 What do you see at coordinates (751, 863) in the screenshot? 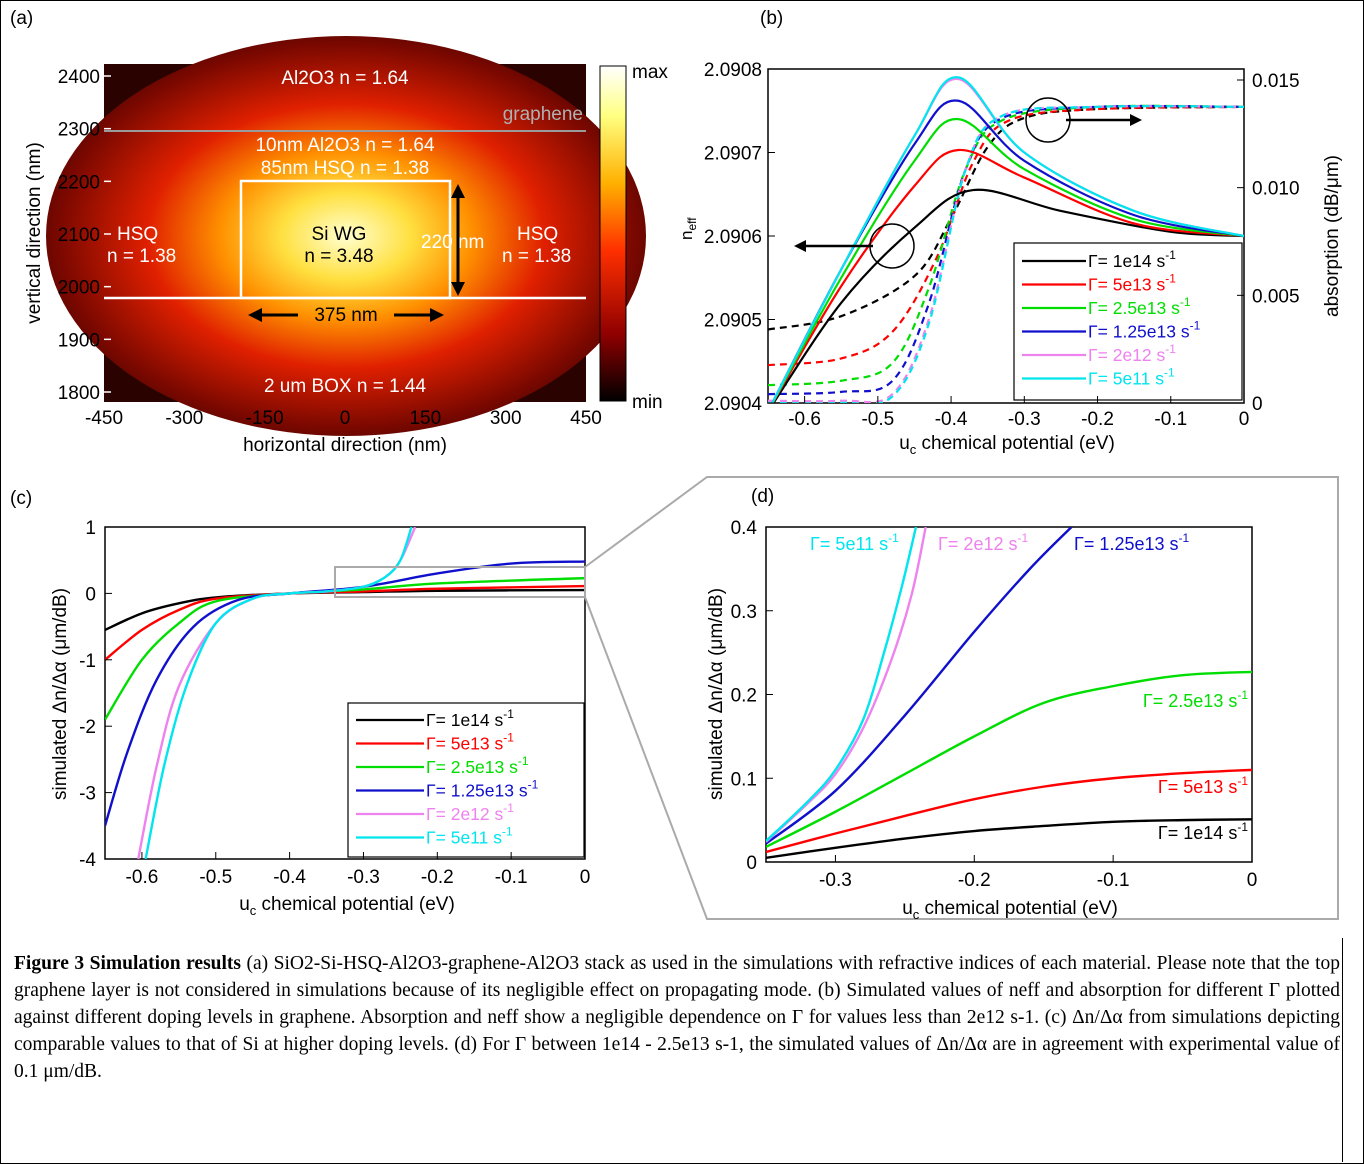
I see `d-ytick-0: 0` at bounding box center [751, 863].